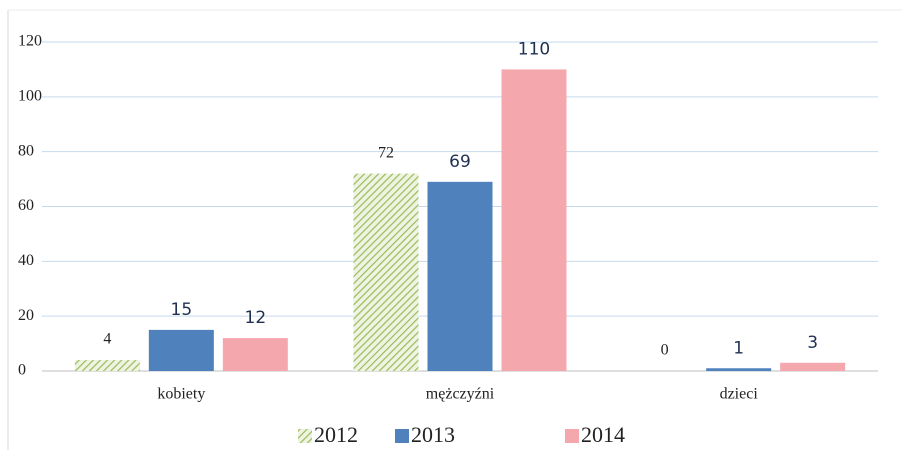 The height and width of the screenshot is (450, 902). What do you see at coordinates (460, 394) in the screenshot?
I see `x-tick-label: mężczyźni` at bounding box center [460, 394].